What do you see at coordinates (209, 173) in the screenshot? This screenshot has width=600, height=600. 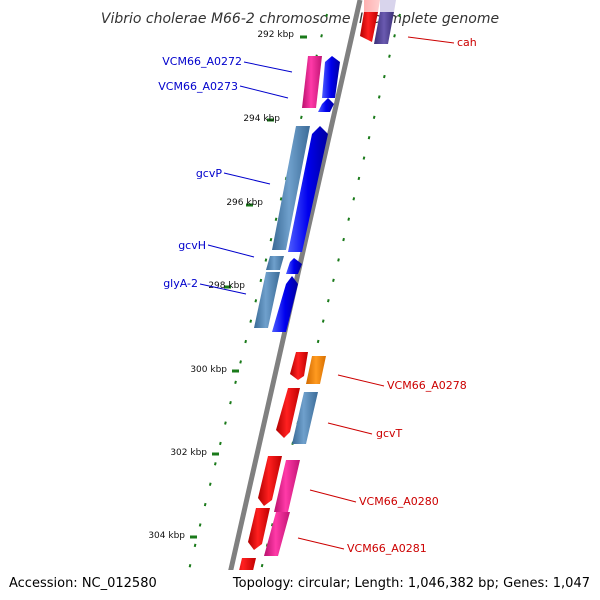 I see `gene-label-gcvP: gcvP` at bounding box center [209, 173].